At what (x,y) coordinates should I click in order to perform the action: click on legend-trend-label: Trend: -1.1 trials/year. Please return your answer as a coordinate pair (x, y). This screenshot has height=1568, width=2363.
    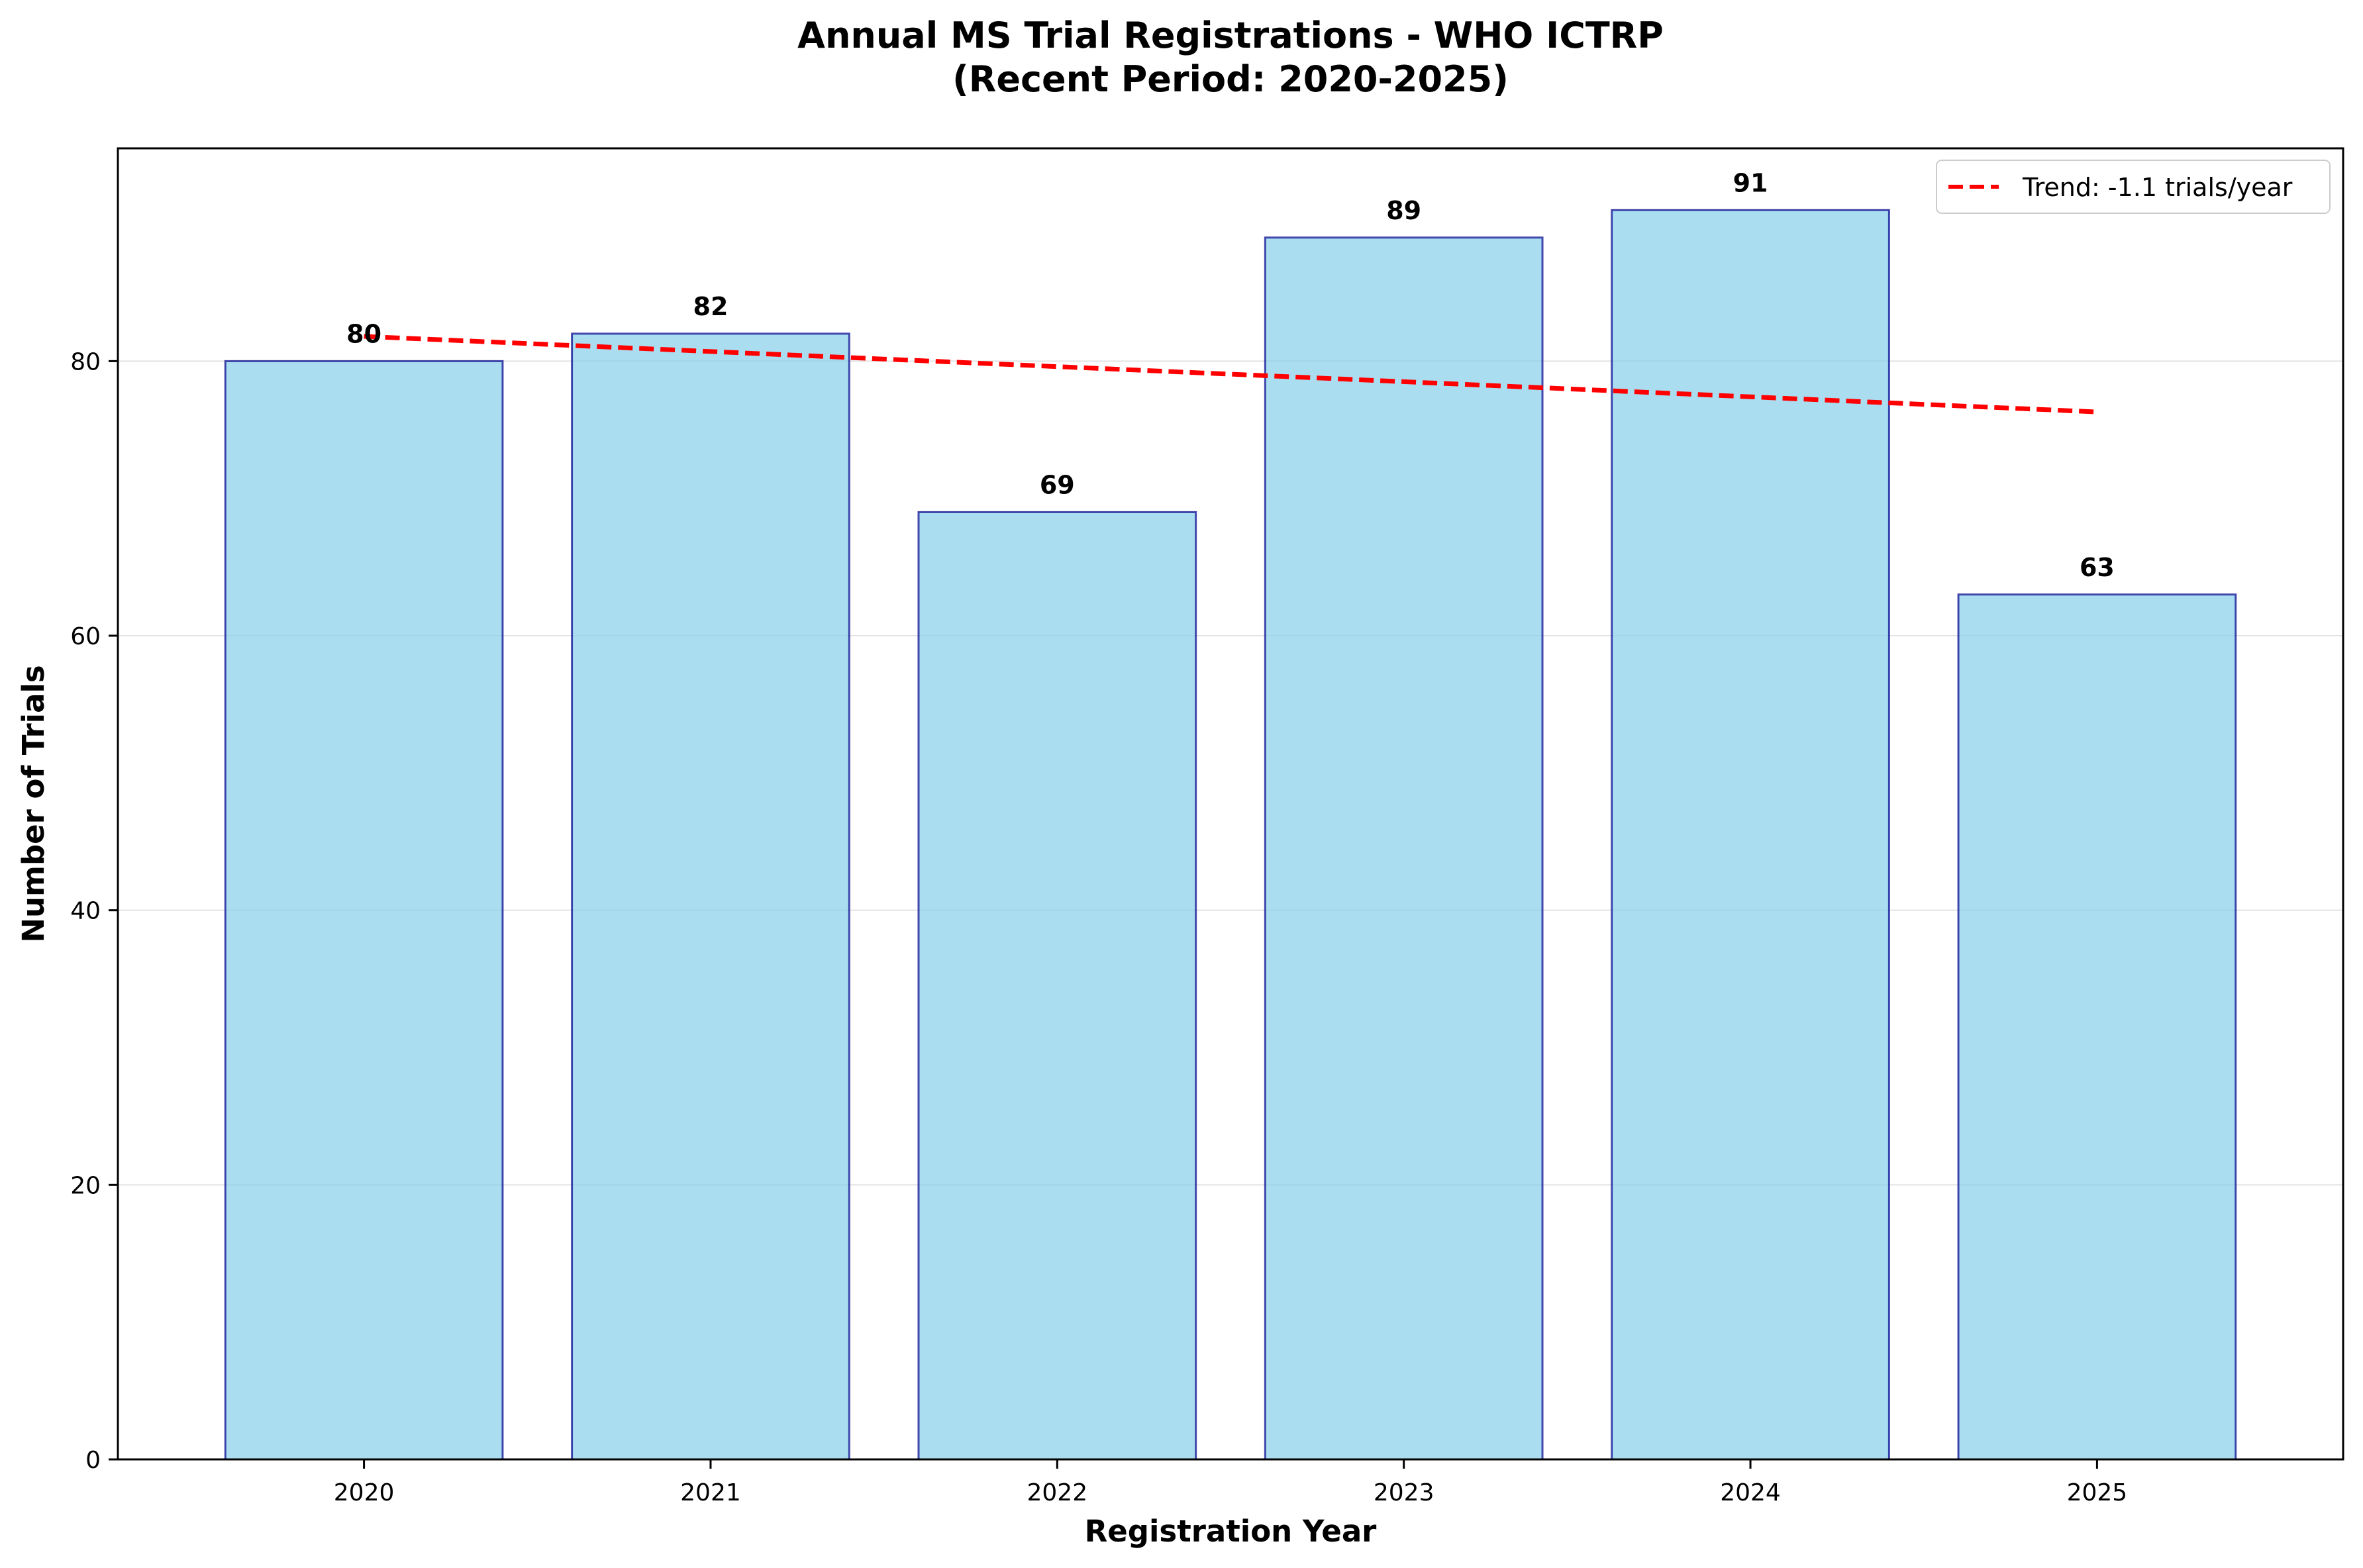
    Looking at the image, I should click on (2157, 187).